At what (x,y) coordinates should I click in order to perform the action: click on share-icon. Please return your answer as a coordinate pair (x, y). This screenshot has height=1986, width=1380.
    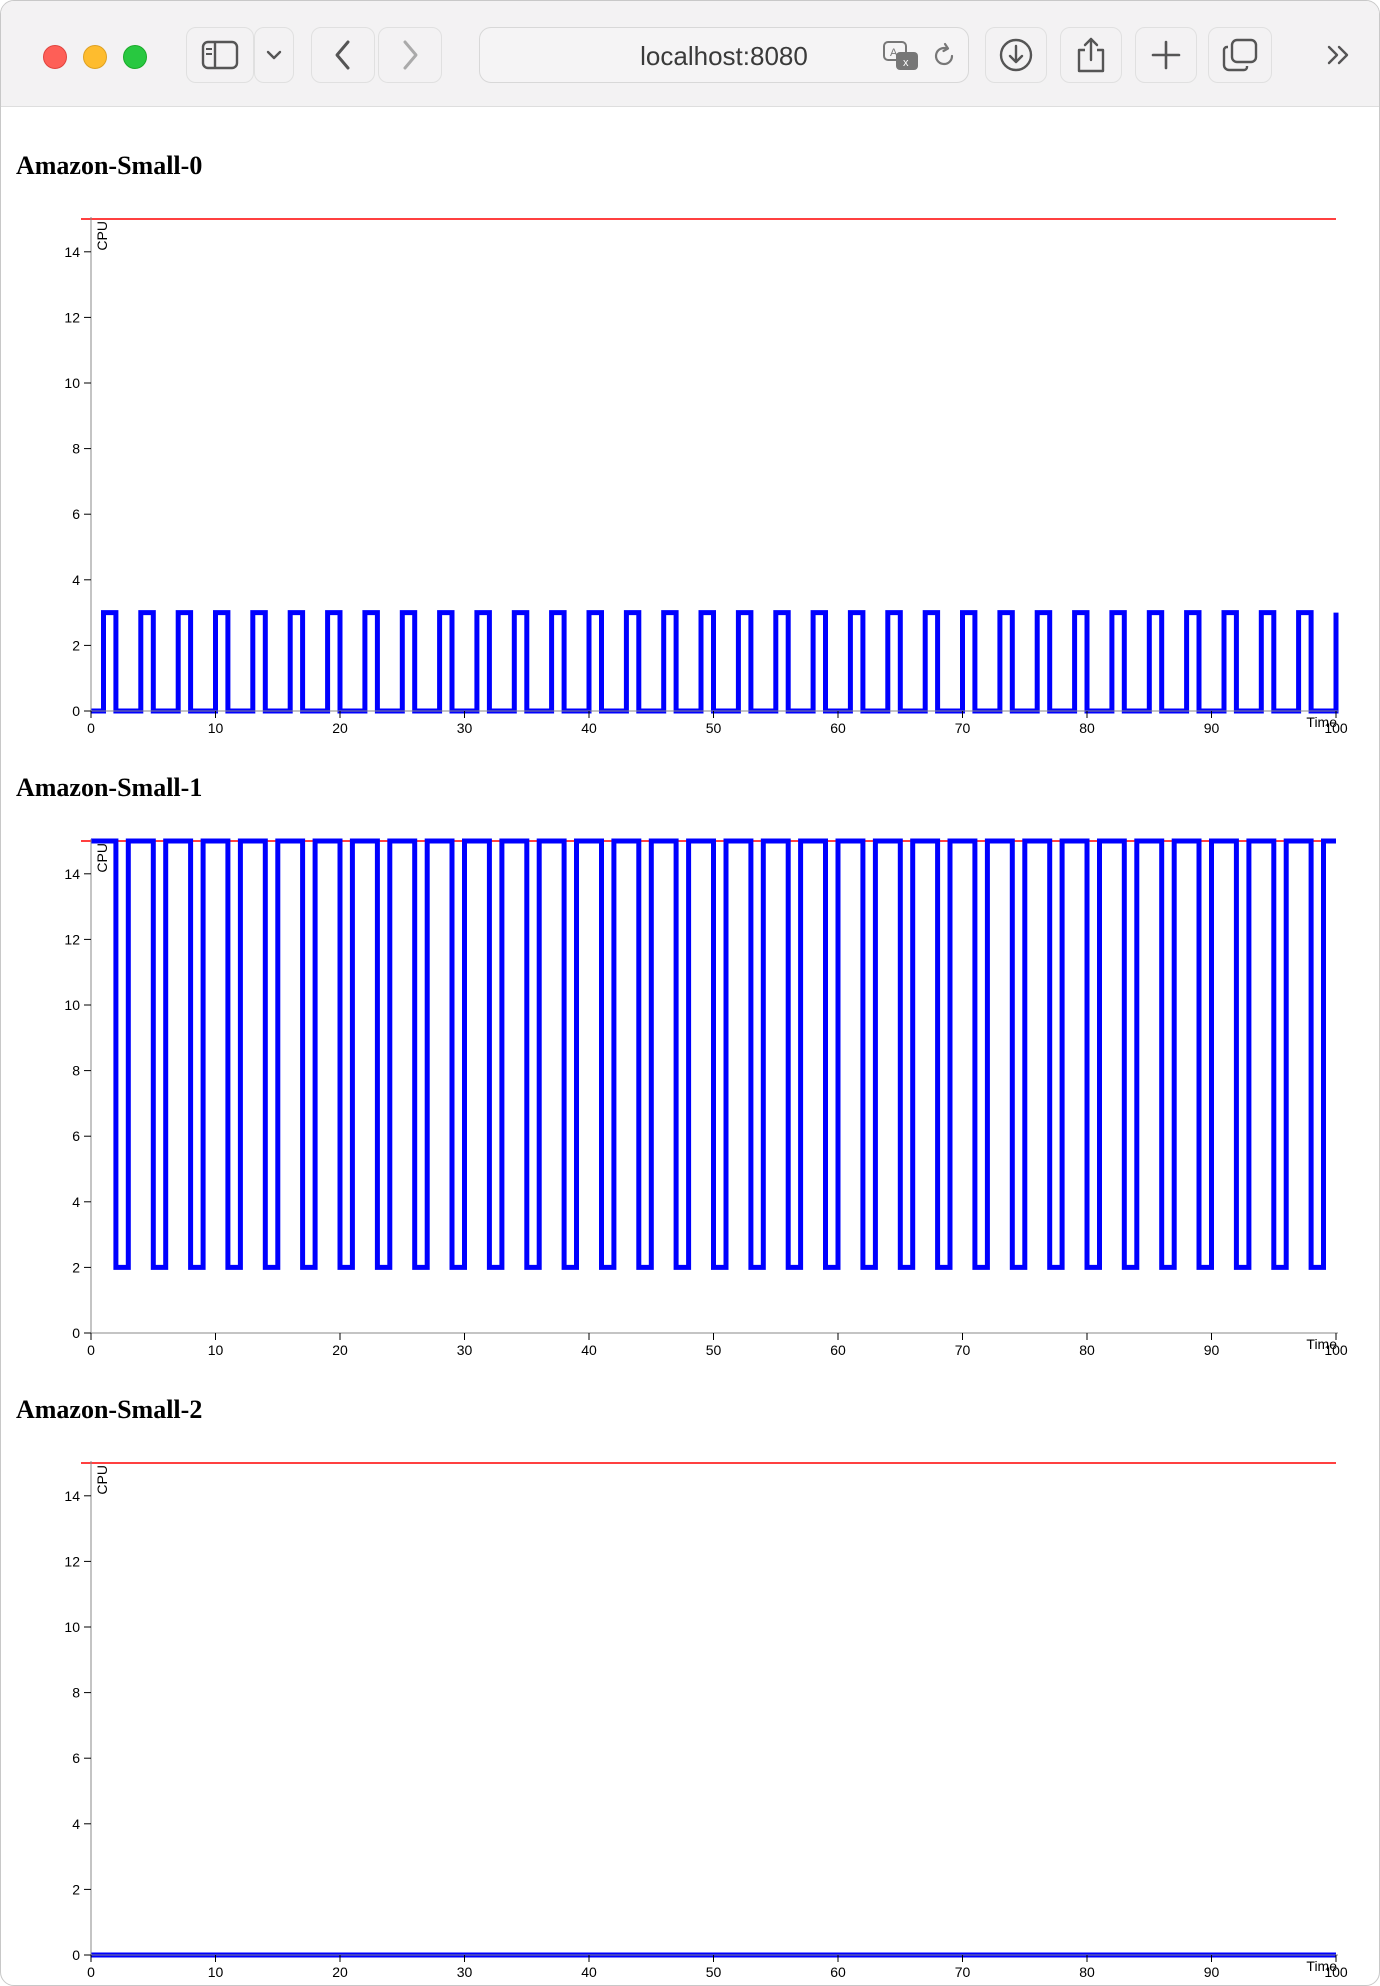
    Looking at the image, I should click on (1091, 55).